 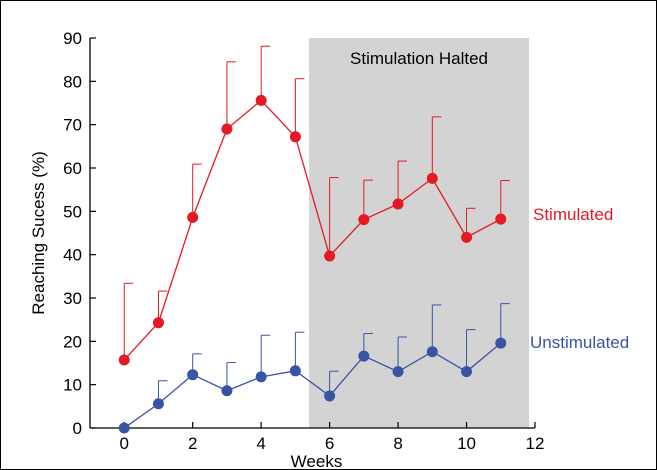 I want to click on stimulation-halted-label: Stimulation Halted, so click(x=419, y=58).